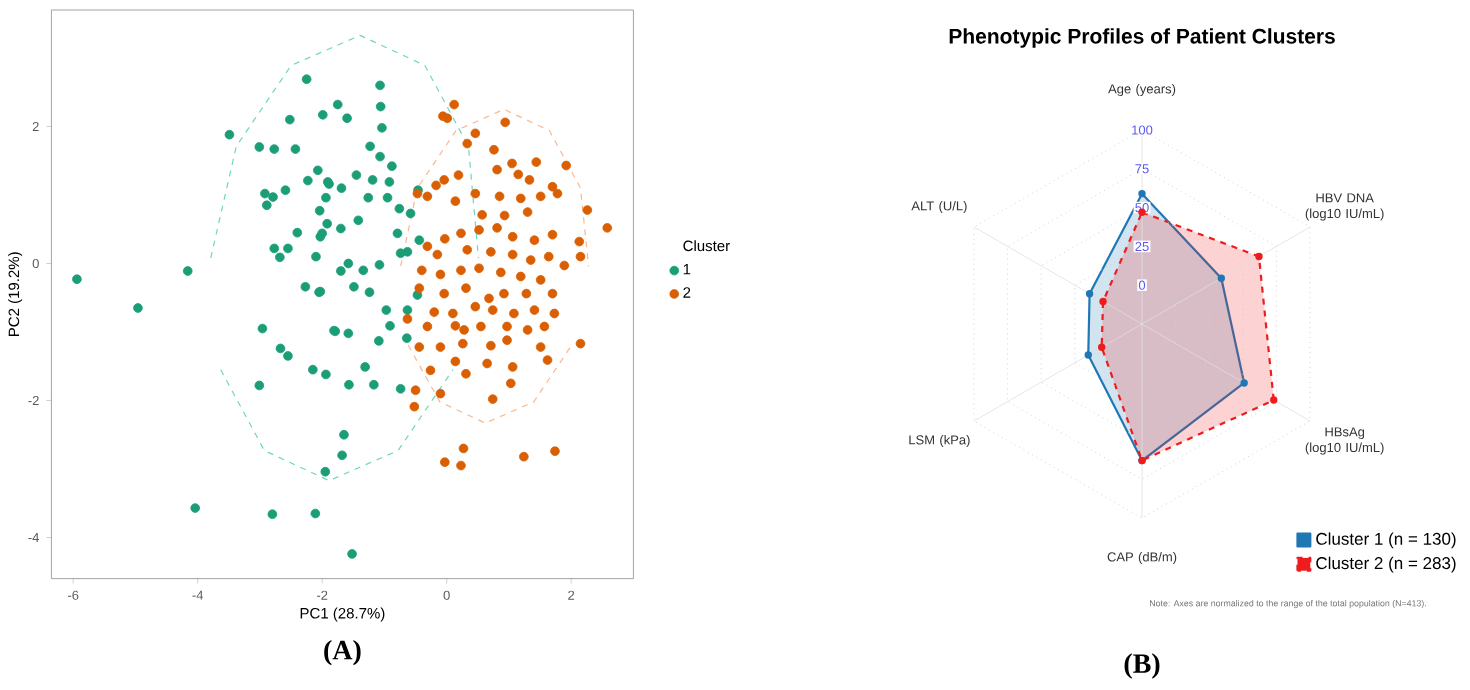  What do you see at coordinates (1142, 38) in the screenshot?
I see `chart-title: Phenotypic Profiles of Patient Clusters` at bounding box center [1142, 38].